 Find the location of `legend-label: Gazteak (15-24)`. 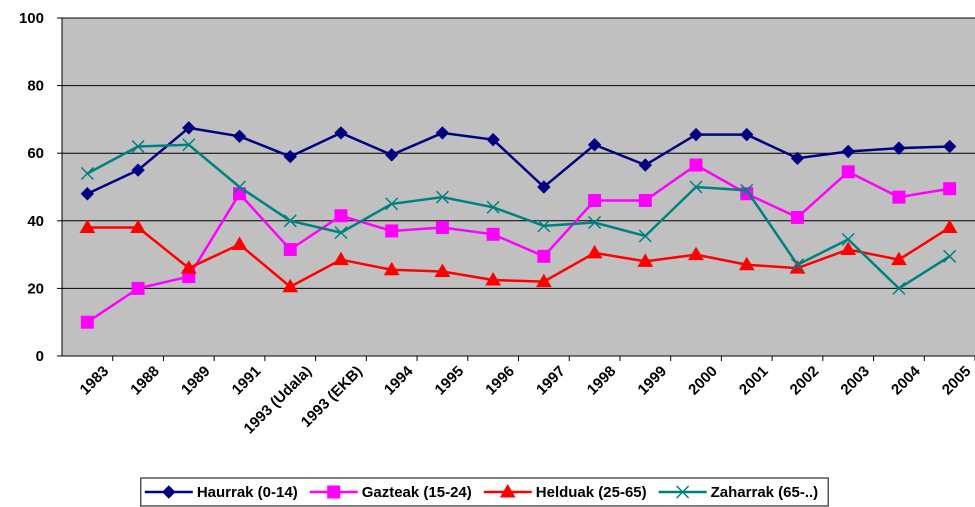

legend-label: Gazteak (15-24) is located at coordinates (417, 492).